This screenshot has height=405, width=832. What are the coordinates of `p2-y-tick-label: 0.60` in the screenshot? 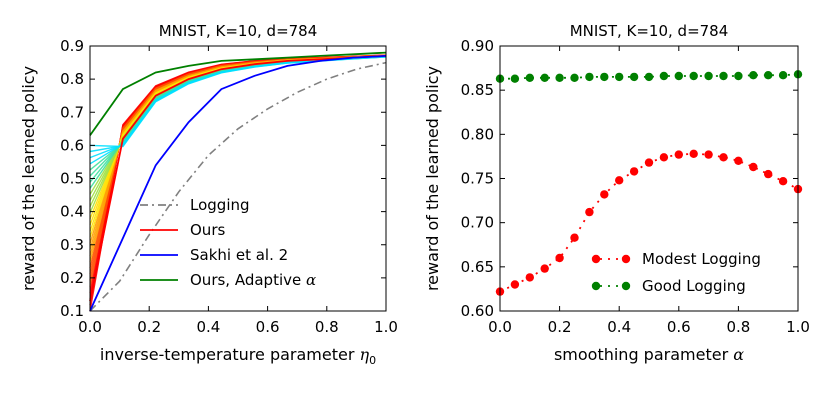 It's located at (477, 311).